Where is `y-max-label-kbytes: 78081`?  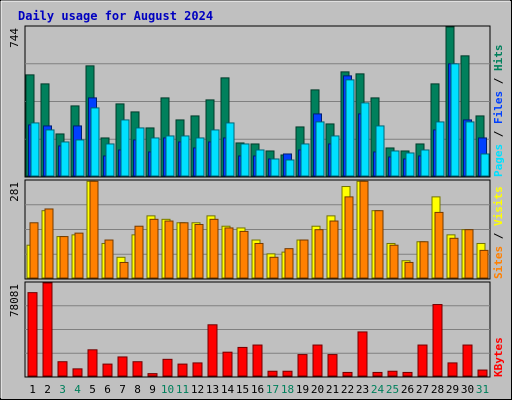
y-max-label-kbytes: 78081 is located at coordinates (14, 300).